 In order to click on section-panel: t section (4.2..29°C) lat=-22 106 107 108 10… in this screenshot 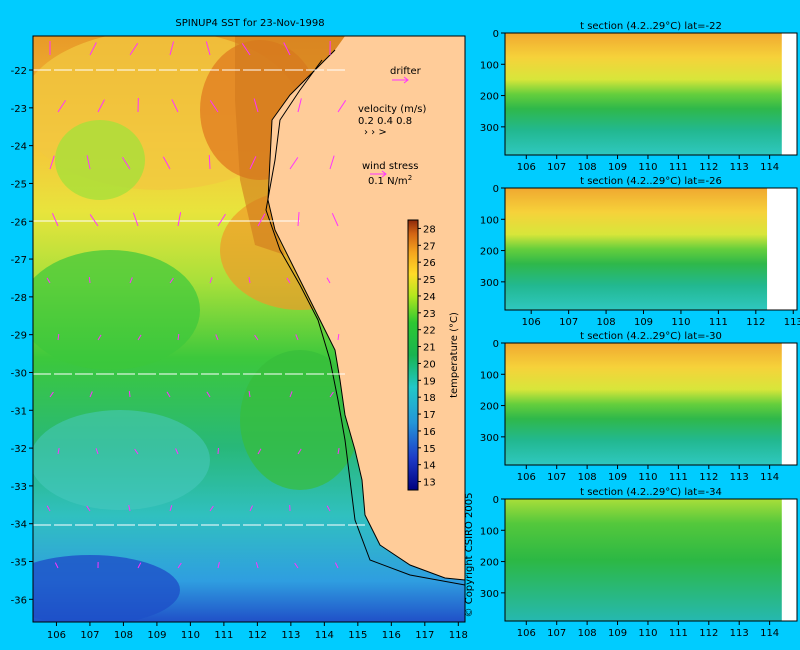, I will do `click(639, 97)`.